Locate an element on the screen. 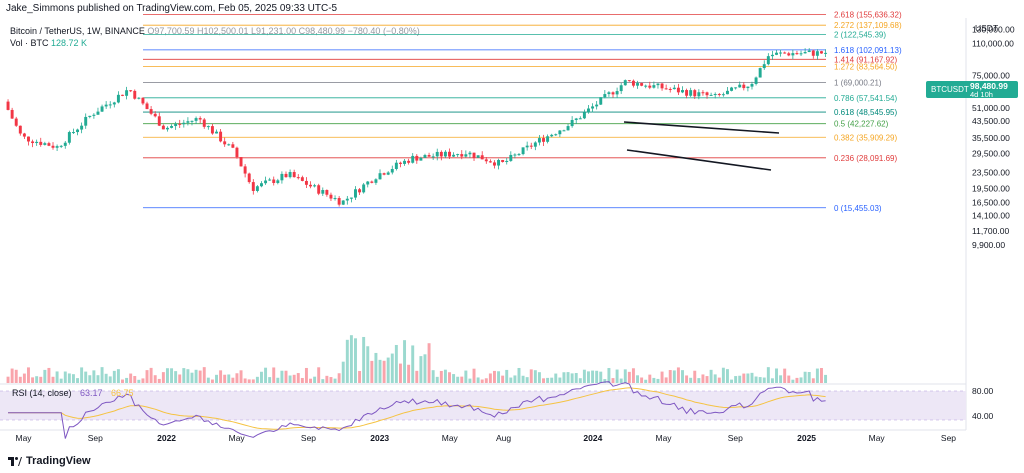  volume-bars is located at coordinates (417, 359).